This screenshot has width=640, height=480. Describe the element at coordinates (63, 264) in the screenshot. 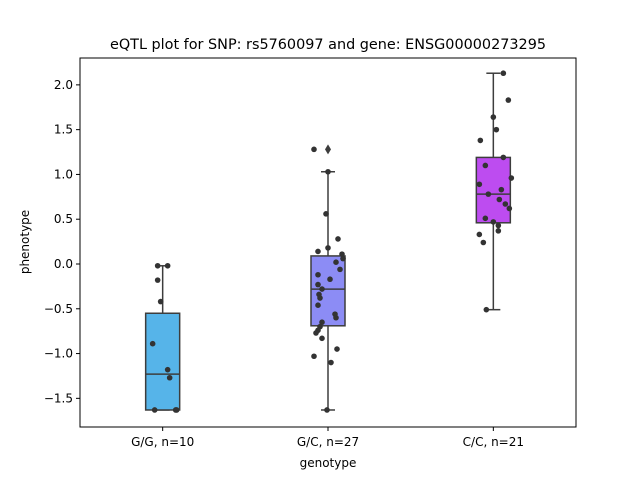

I see `y-tick-label: 0.0` at that location.